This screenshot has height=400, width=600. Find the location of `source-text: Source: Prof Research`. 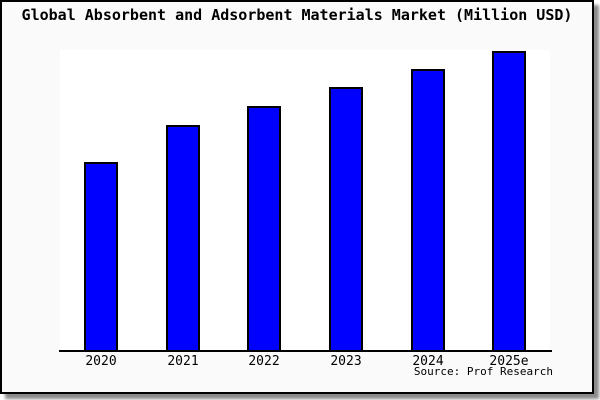

source-text: Source: Prof Research is located at coordinates (483, 371).